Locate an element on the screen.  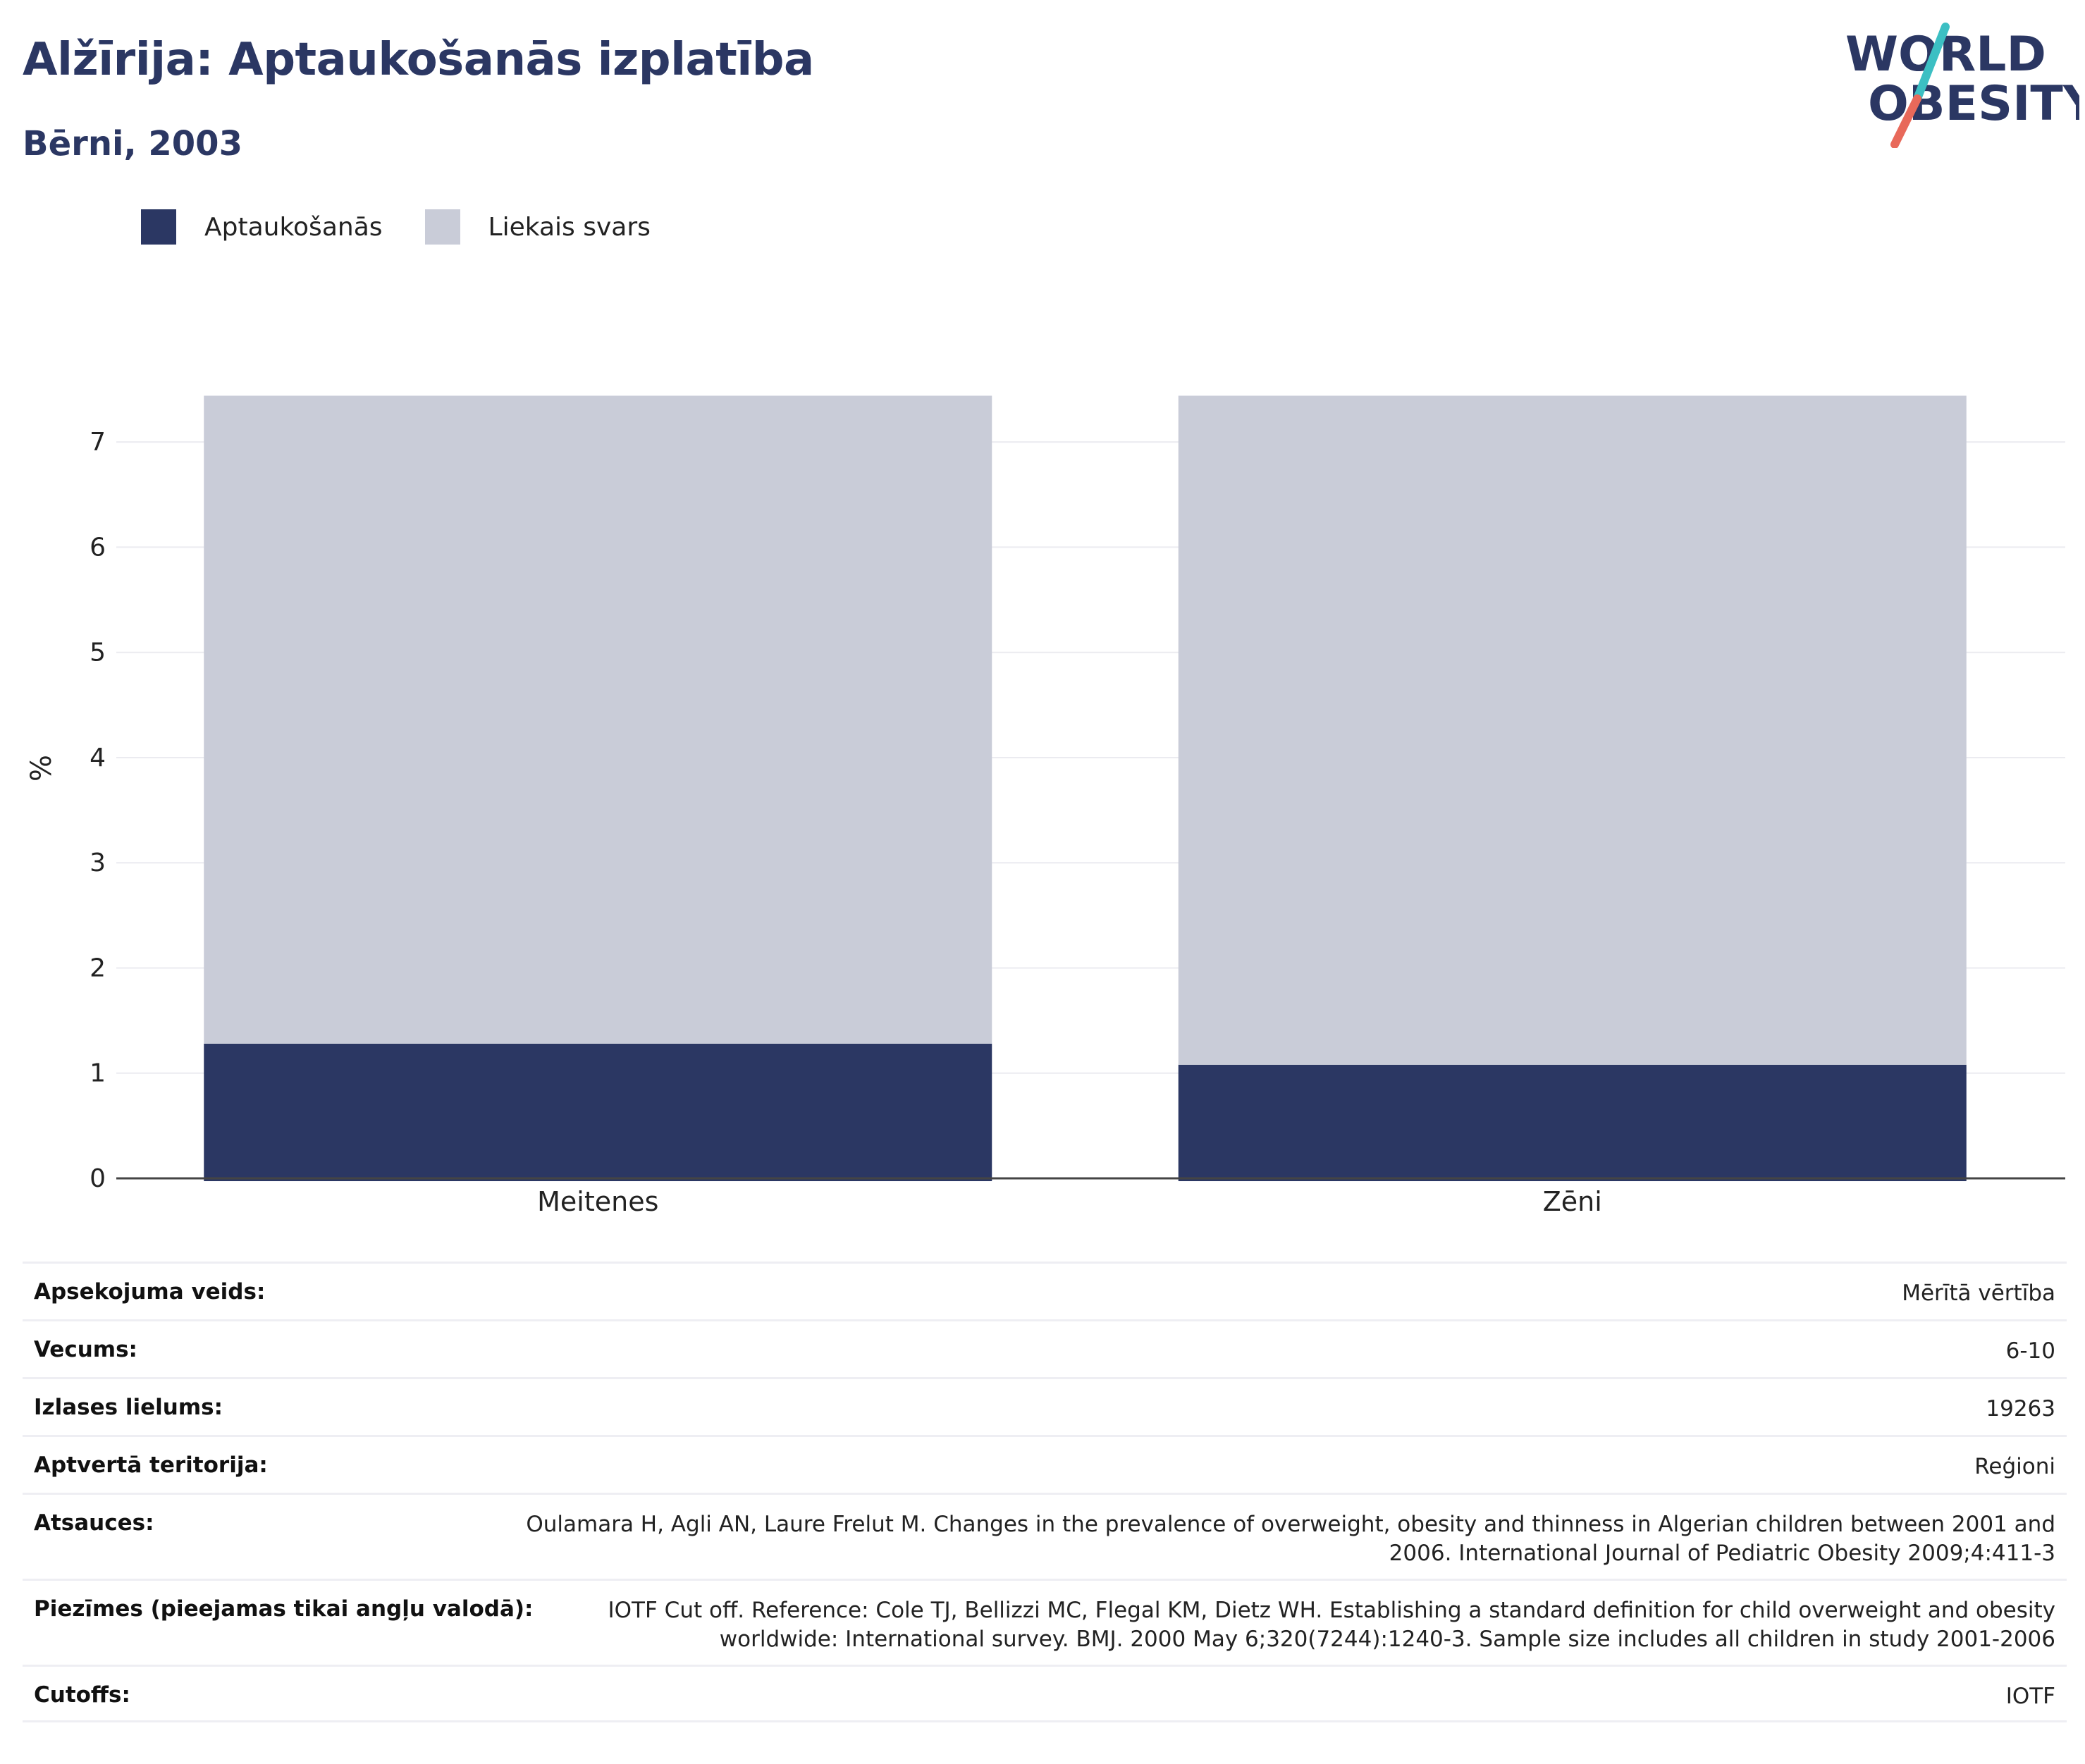
x-category-label: Zēni is located at coordinates (1572, 1201).